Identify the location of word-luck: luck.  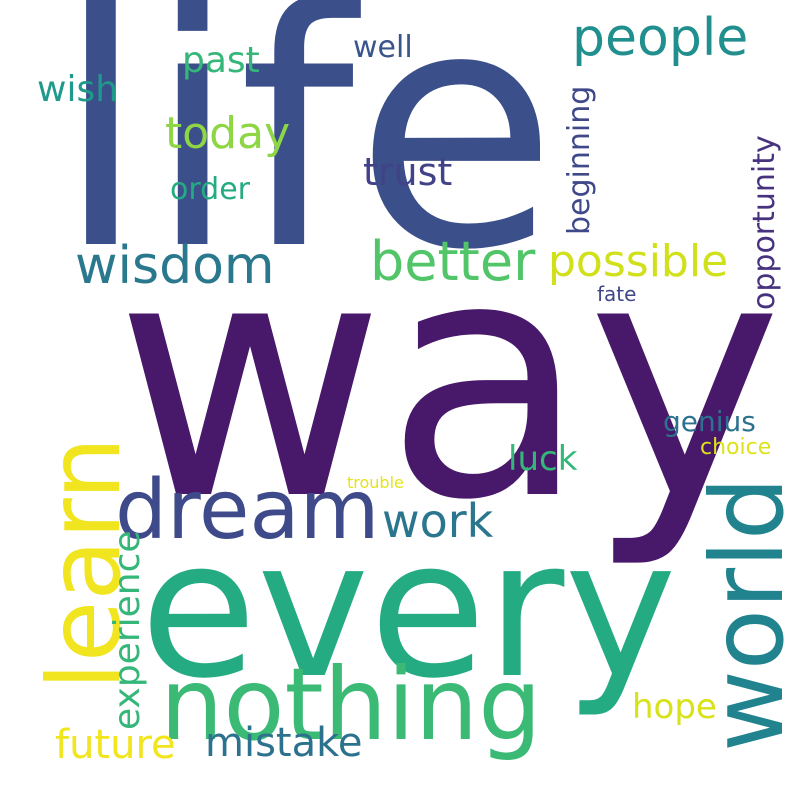
(543, 459).